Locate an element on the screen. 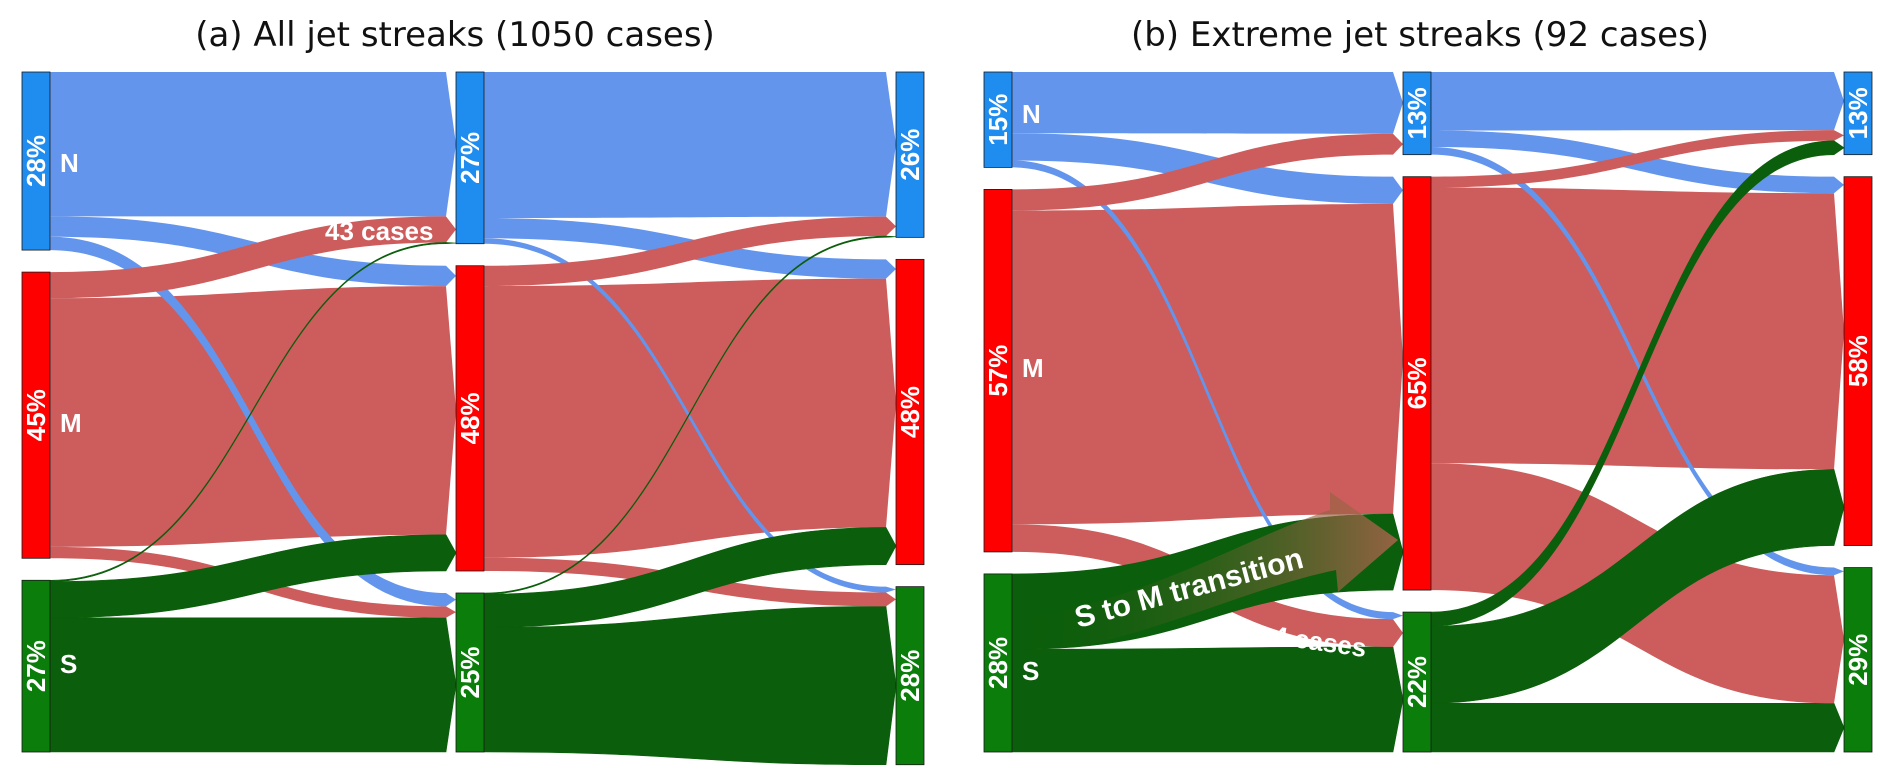  b-node-M-stage3 is located at coordinates (1858, 361).